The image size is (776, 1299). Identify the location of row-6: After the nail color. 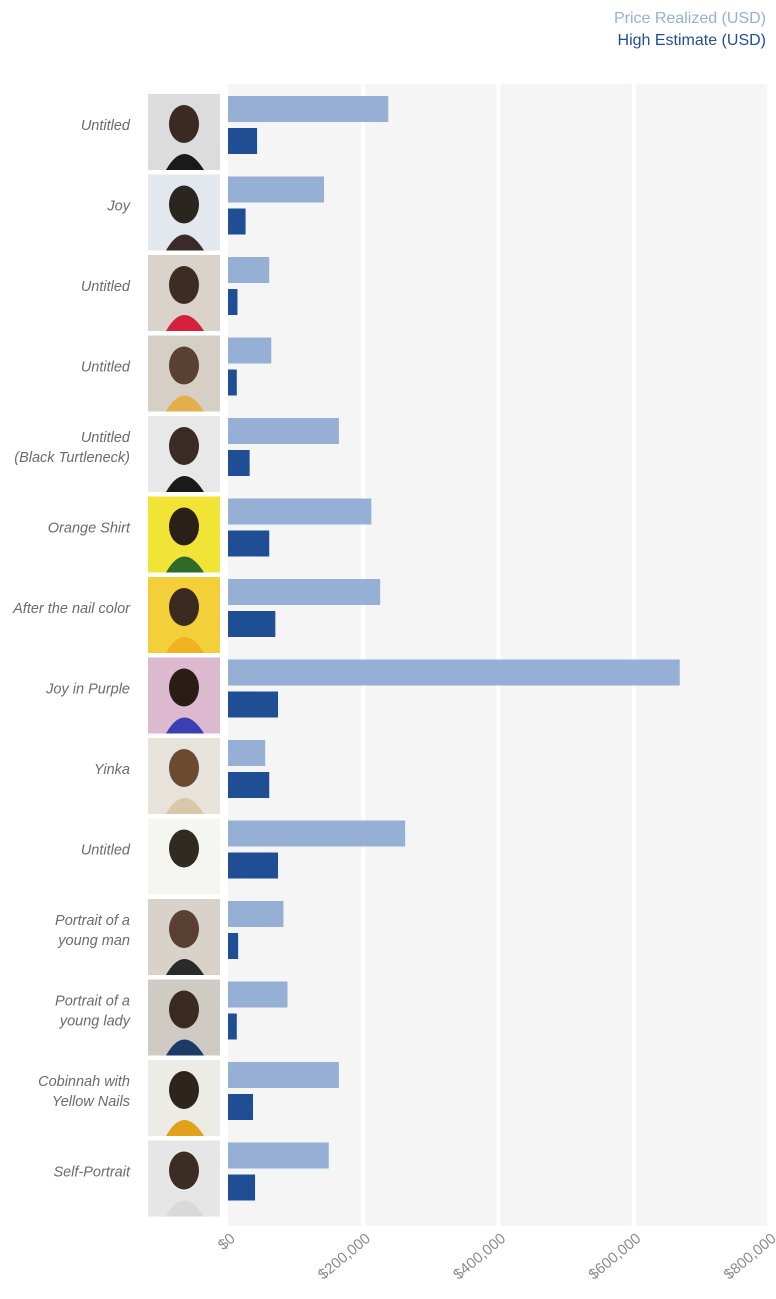
(196, 615).